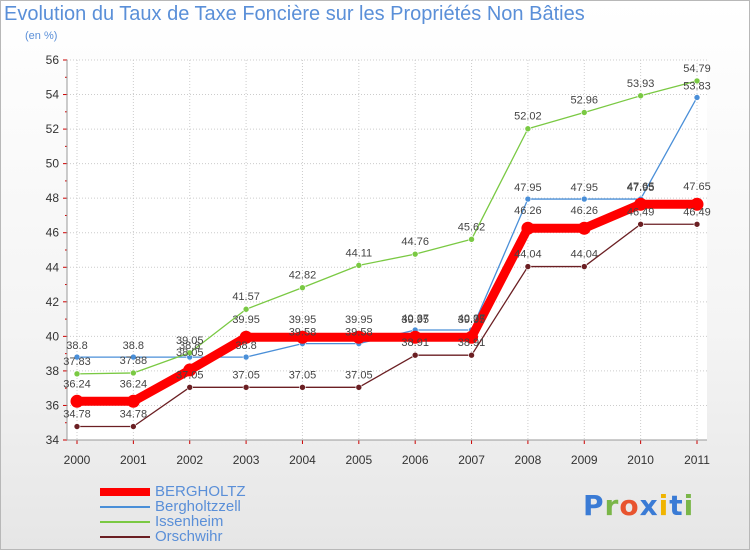 This screenshot has width=750, height=550. I want to click on y-tick-label: 42, so click(53, 302).